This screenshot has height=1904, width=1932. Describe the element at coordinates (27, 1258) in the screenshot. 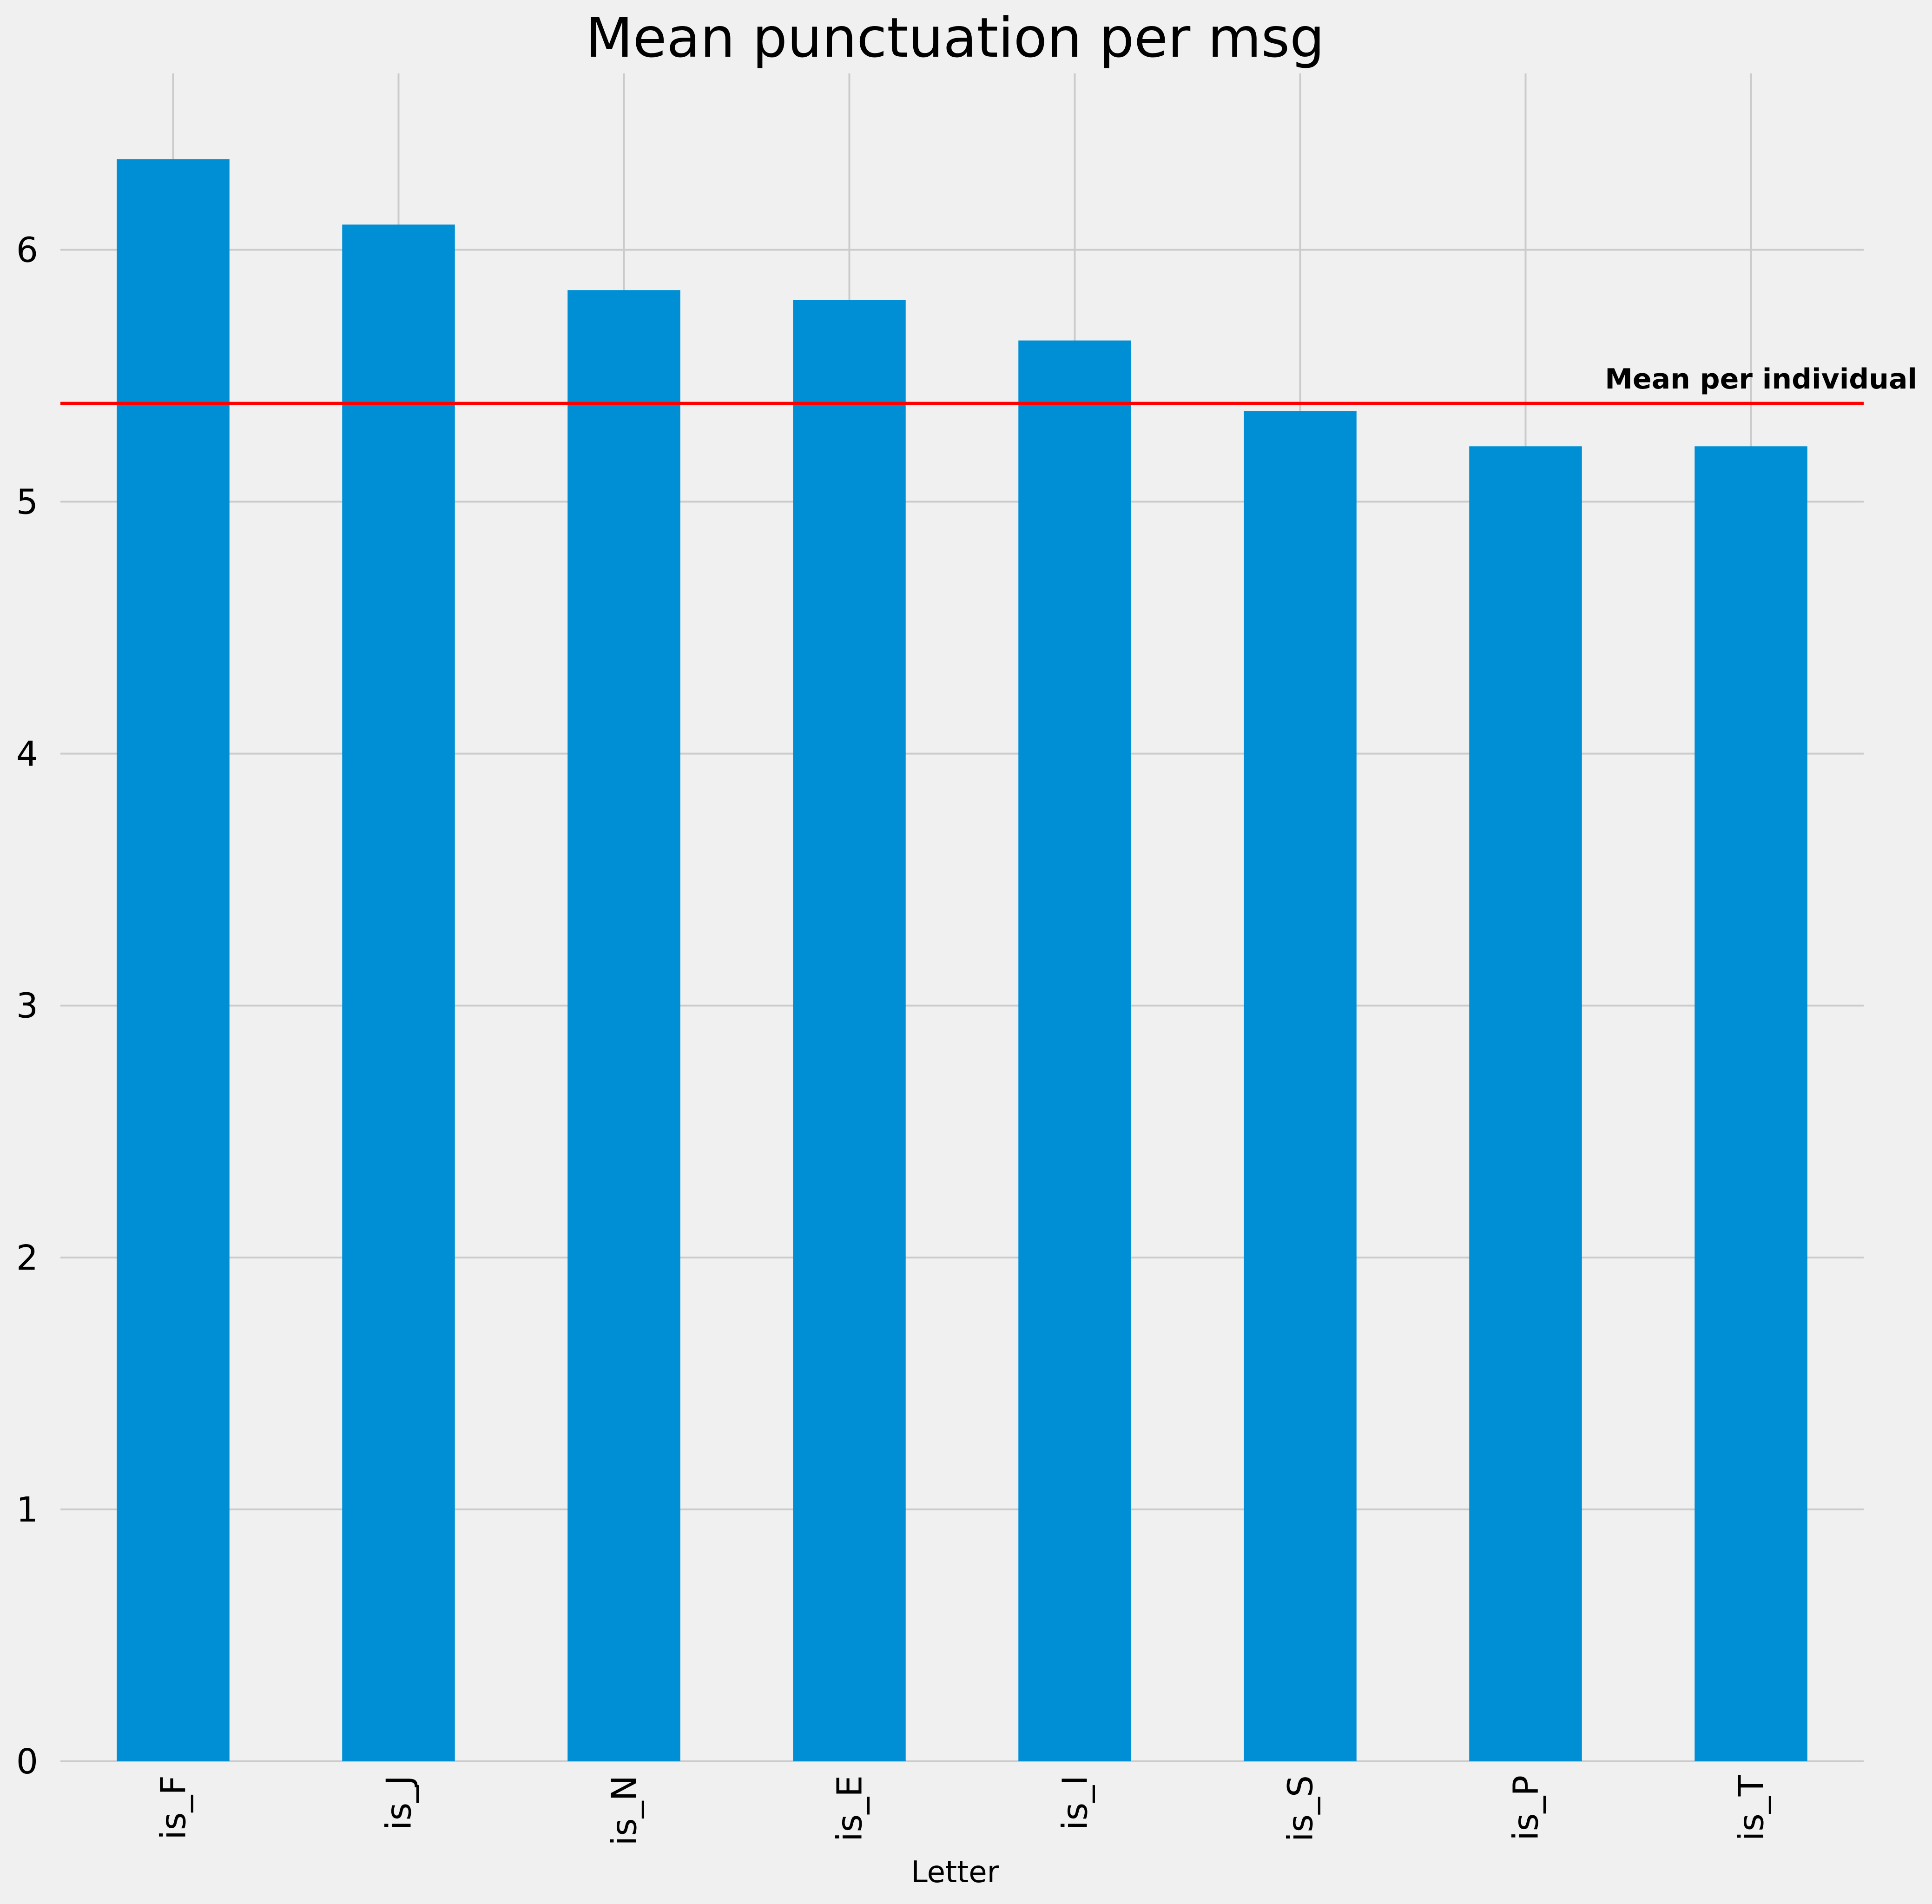

I see `y-tick-label: 2` at that location.